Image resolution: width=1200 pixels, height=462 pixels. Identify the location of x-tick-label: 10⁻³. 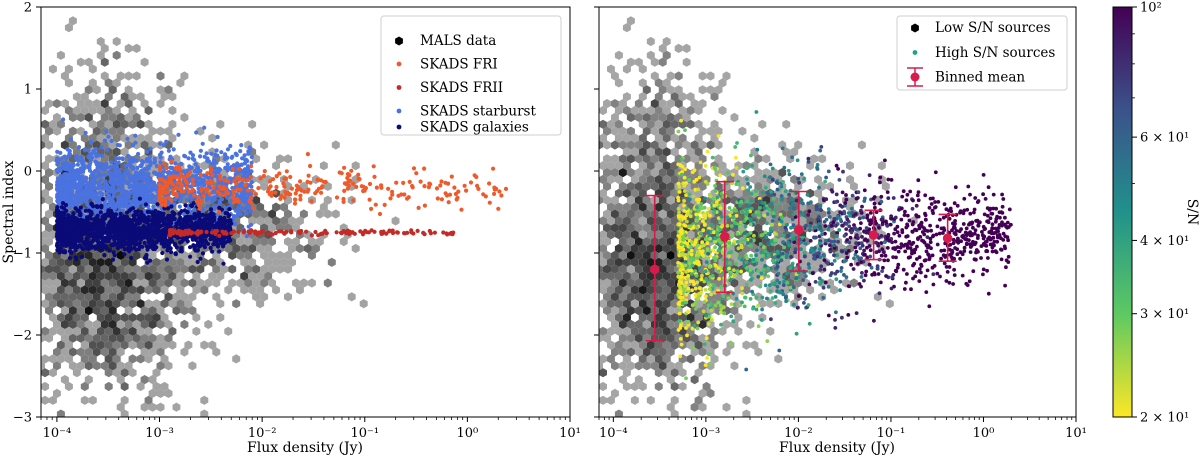
(159, 433).